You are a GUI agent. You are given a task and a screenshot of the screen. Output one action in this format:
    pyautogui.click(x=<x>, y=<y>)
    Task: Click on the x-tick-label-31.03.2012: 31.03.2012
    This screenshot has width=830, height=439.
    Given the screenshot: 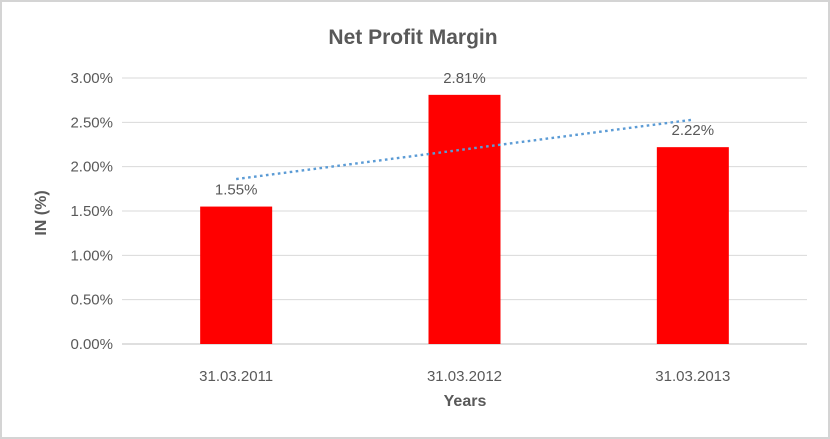 What is the action you would take?
    pyautogui.click(x=464, y=376)
    